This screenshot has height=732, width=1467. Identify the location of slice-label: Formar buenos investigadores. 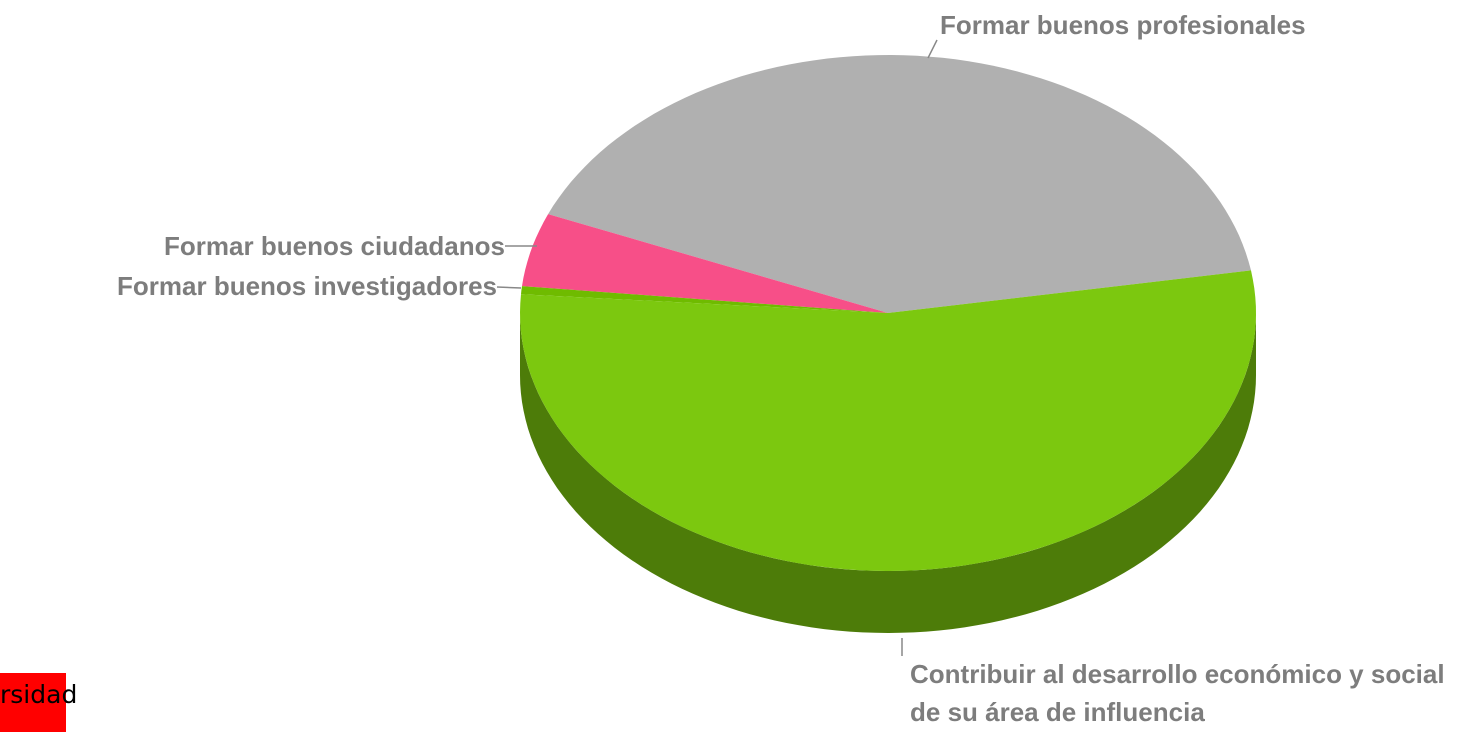
(307, 286).